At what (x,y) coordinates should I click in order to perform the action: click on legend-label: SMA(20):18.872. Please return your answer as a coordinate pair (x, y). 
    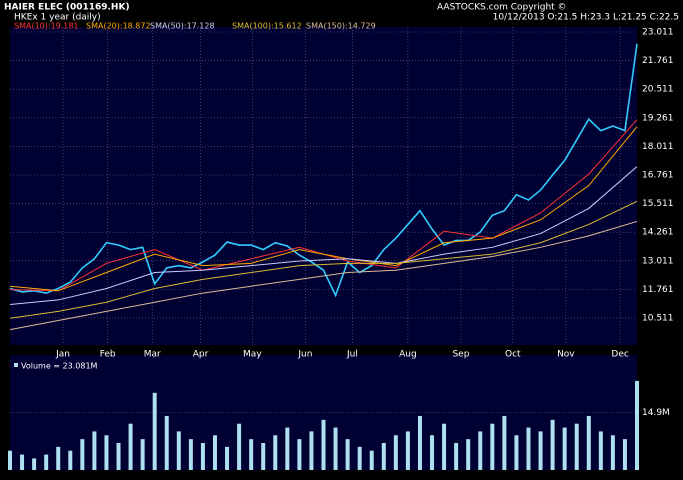
    Looking at the image, I should click on (118, 26).